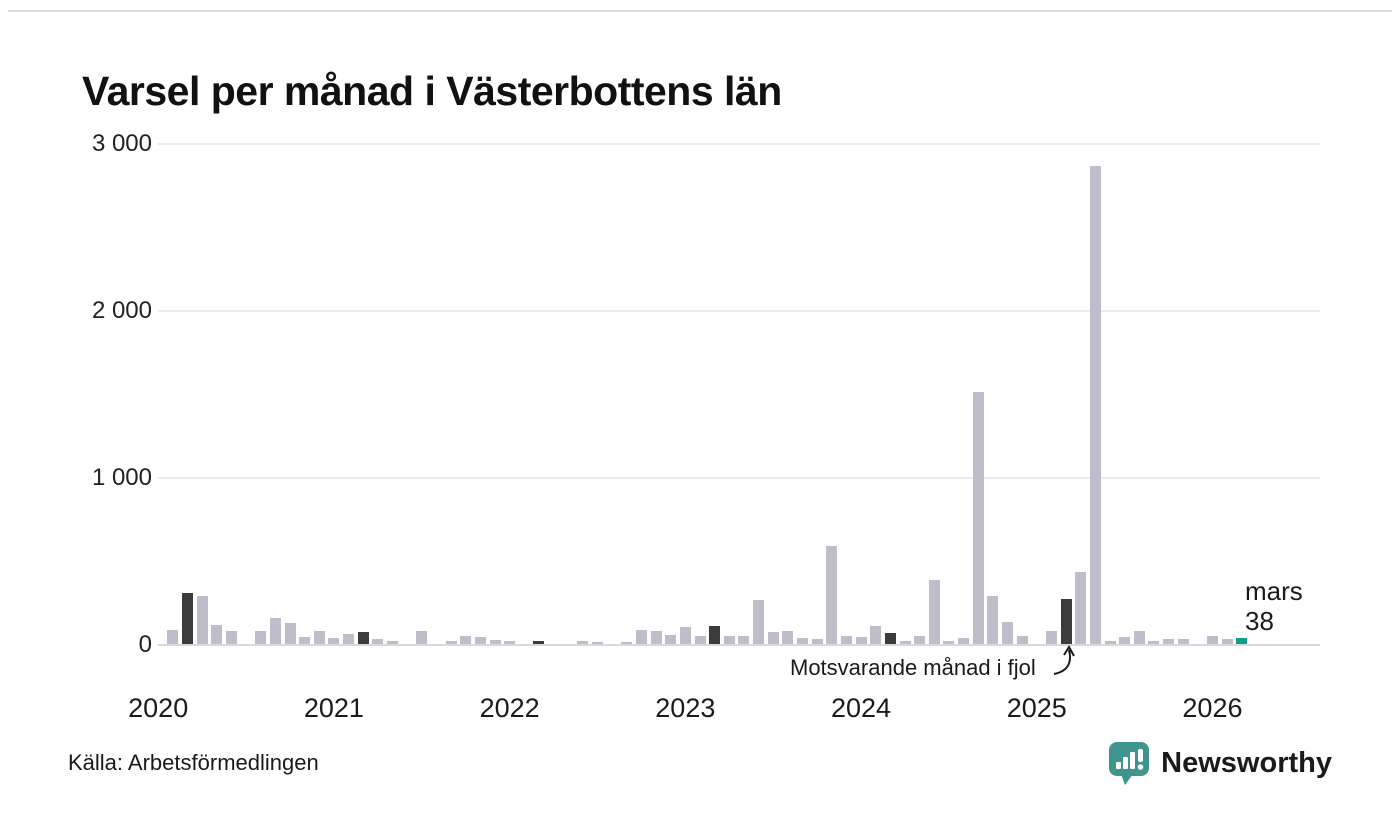  What do you see at coordinates (1246, 762) in the screenshot?
I see `brand-name: Newsworthy` at bounding box center [1246, 762].